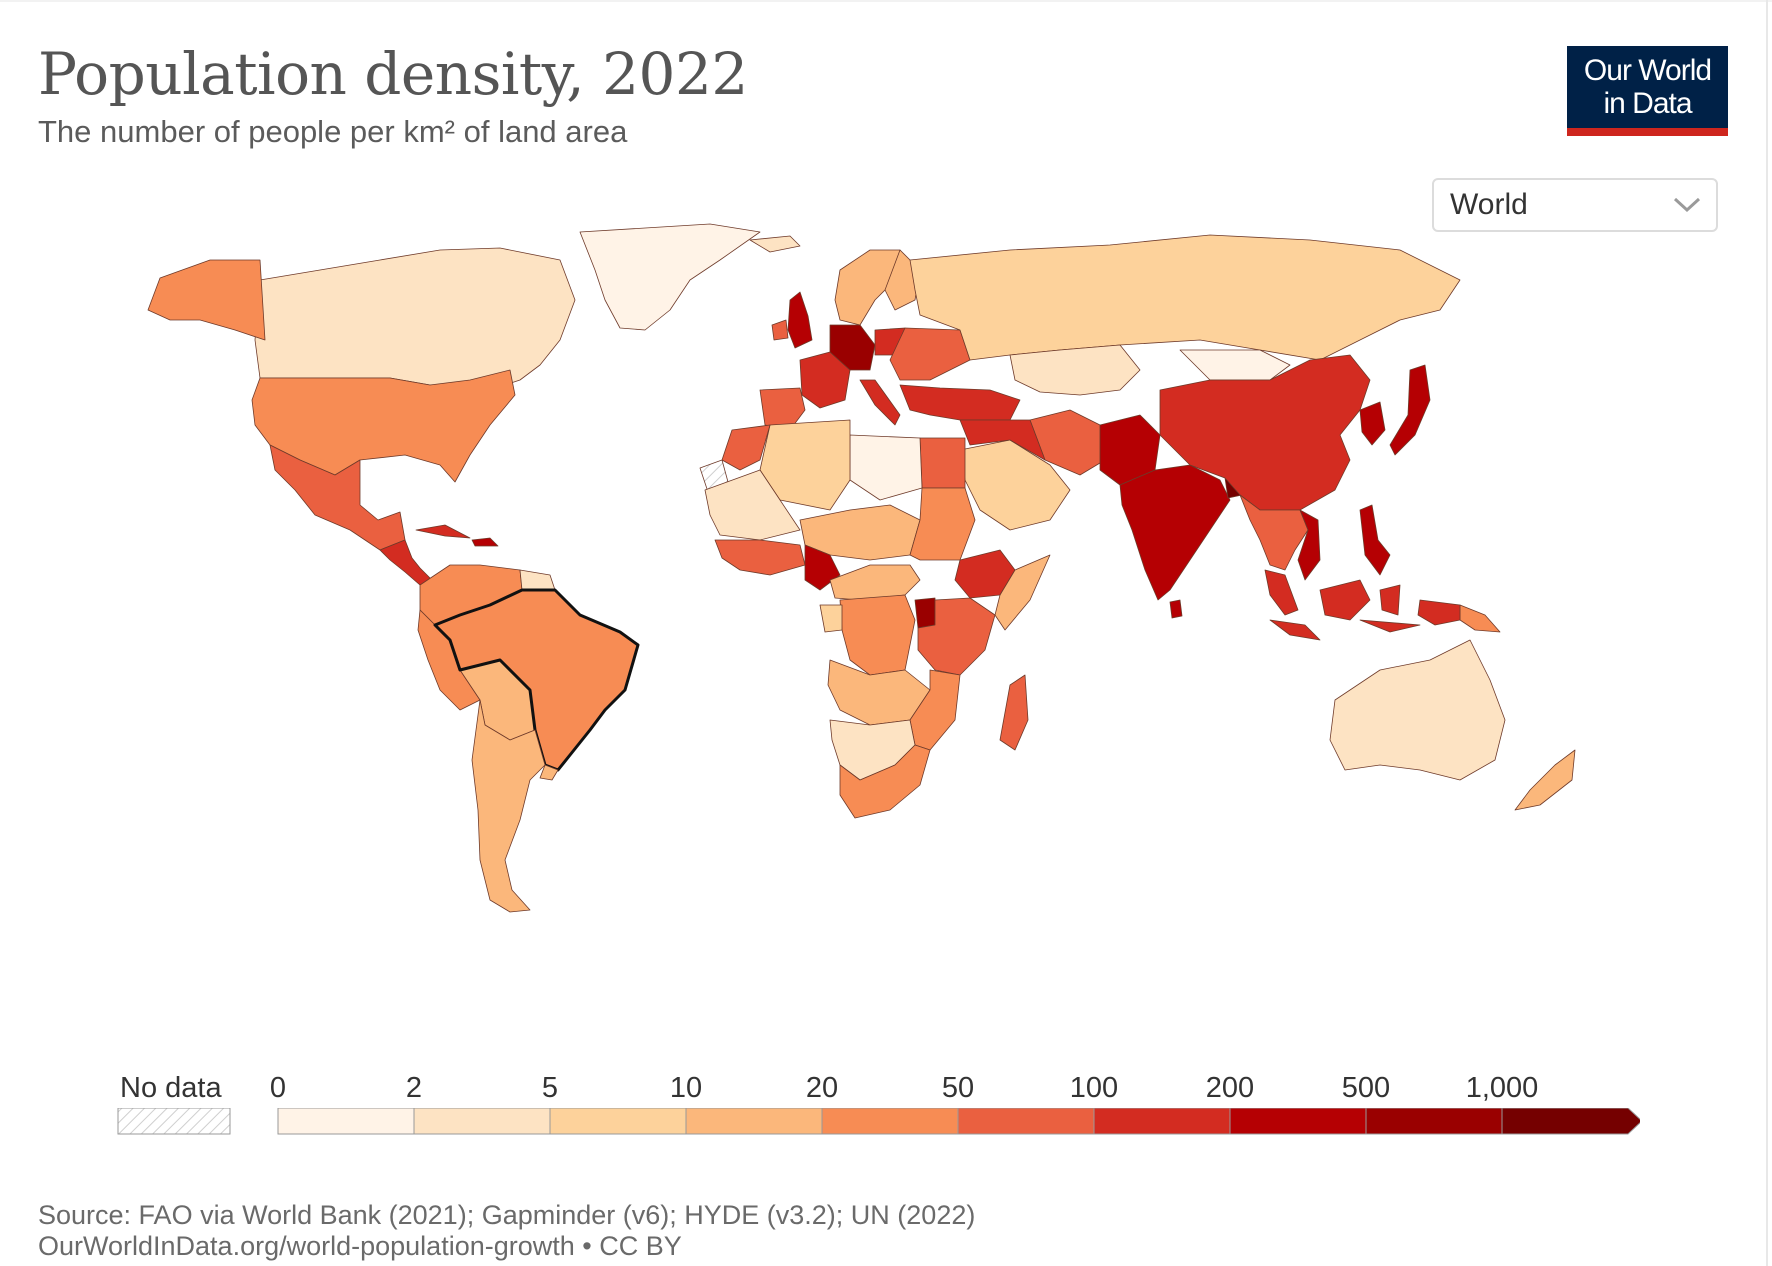 This screenshot has height=1266, width=1772. Describe the element at coordinates (1022, 592) in the screenshot. I see `somalia` at that location.